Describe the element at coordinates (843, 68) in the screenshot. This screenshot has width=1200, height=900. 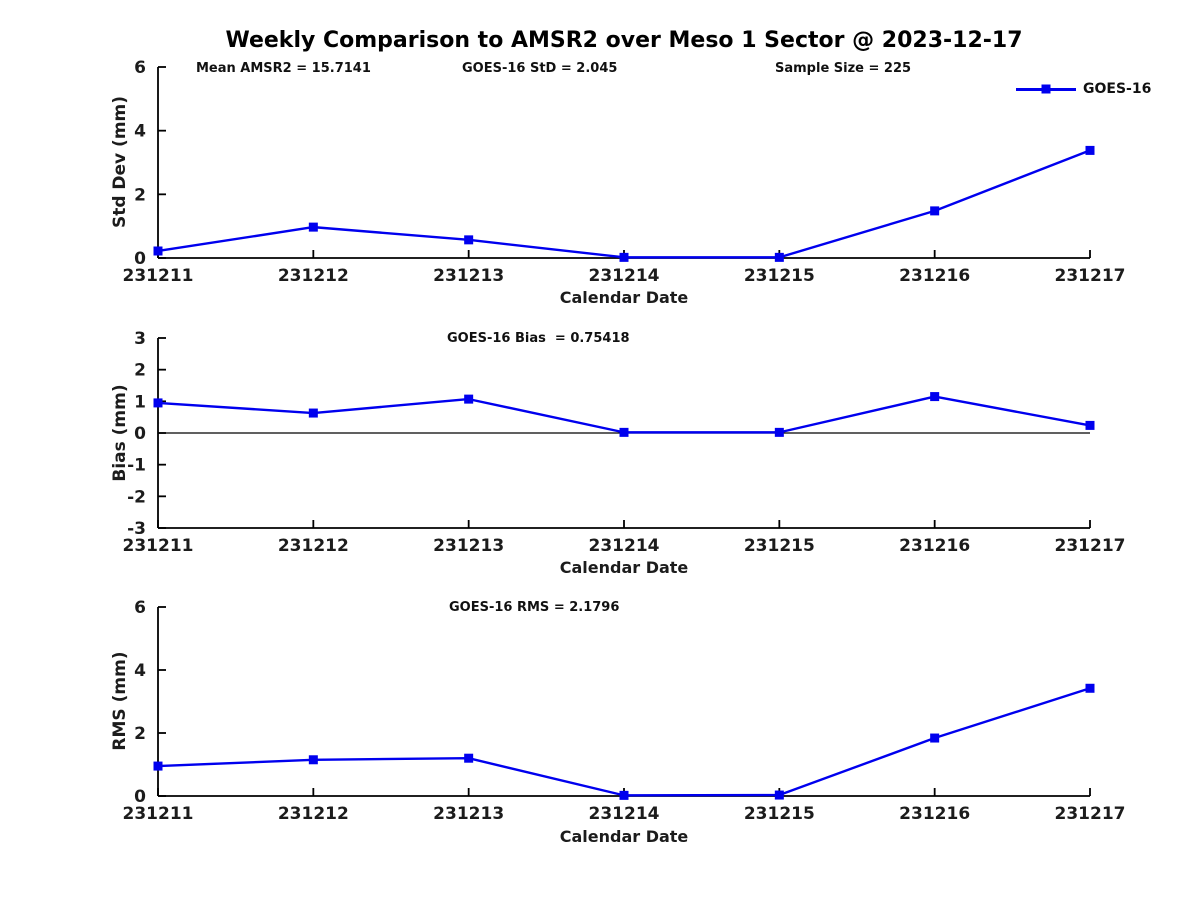
I see `annotation-sample-size: Sample Size = 225` at that location.